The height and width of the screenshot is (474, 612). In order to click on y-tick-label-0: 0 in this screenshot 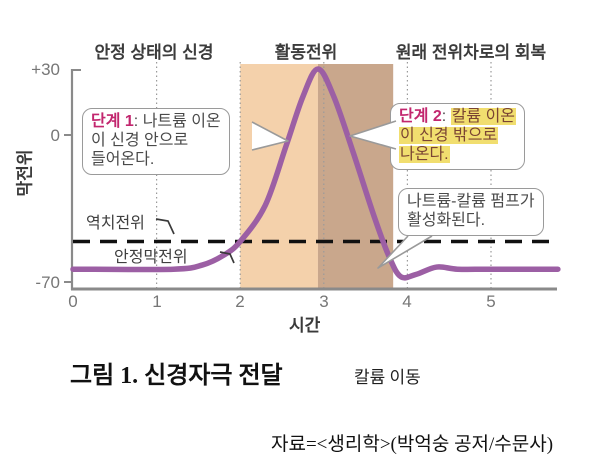, I will do `click(55, 135)`.